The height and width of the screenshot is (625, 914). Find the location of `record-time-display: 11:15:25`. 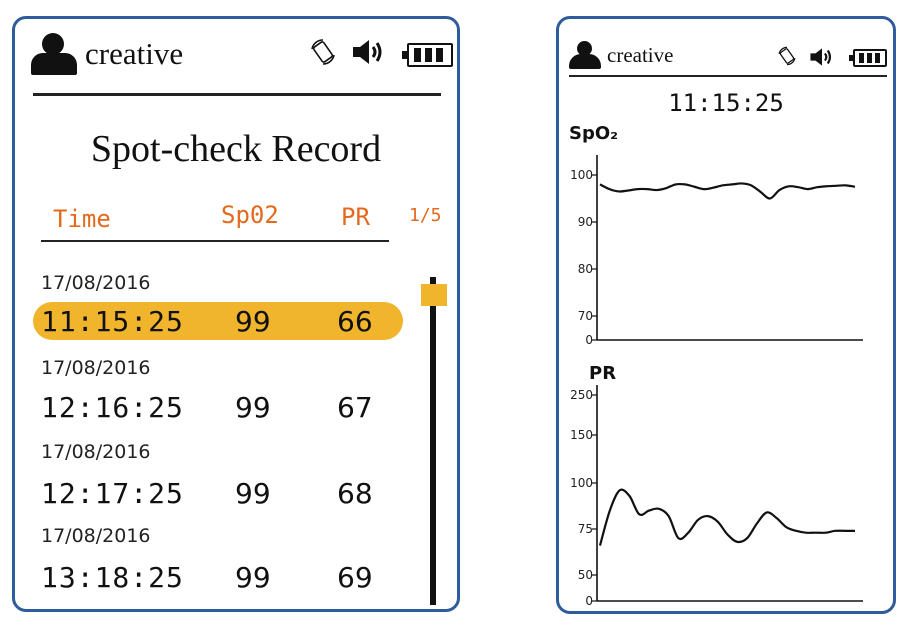

record-time-display: 11:15:25 is located at coordinates (726, 103).